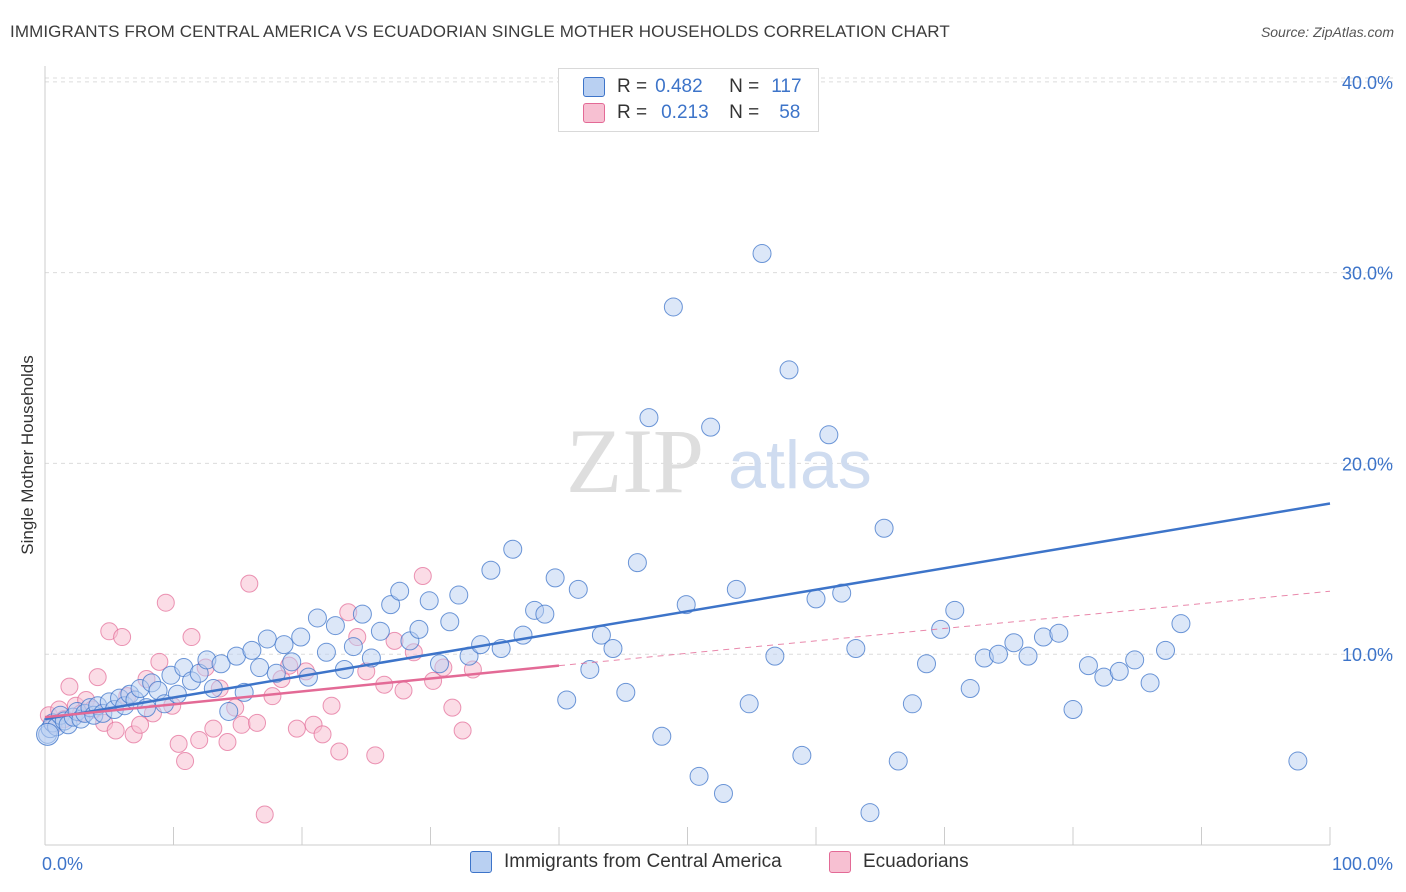  What do you see at coordinates (719, 461) in the screenshot?
I see `watermark: ZIP atlas` at bounding box center [719, 461].